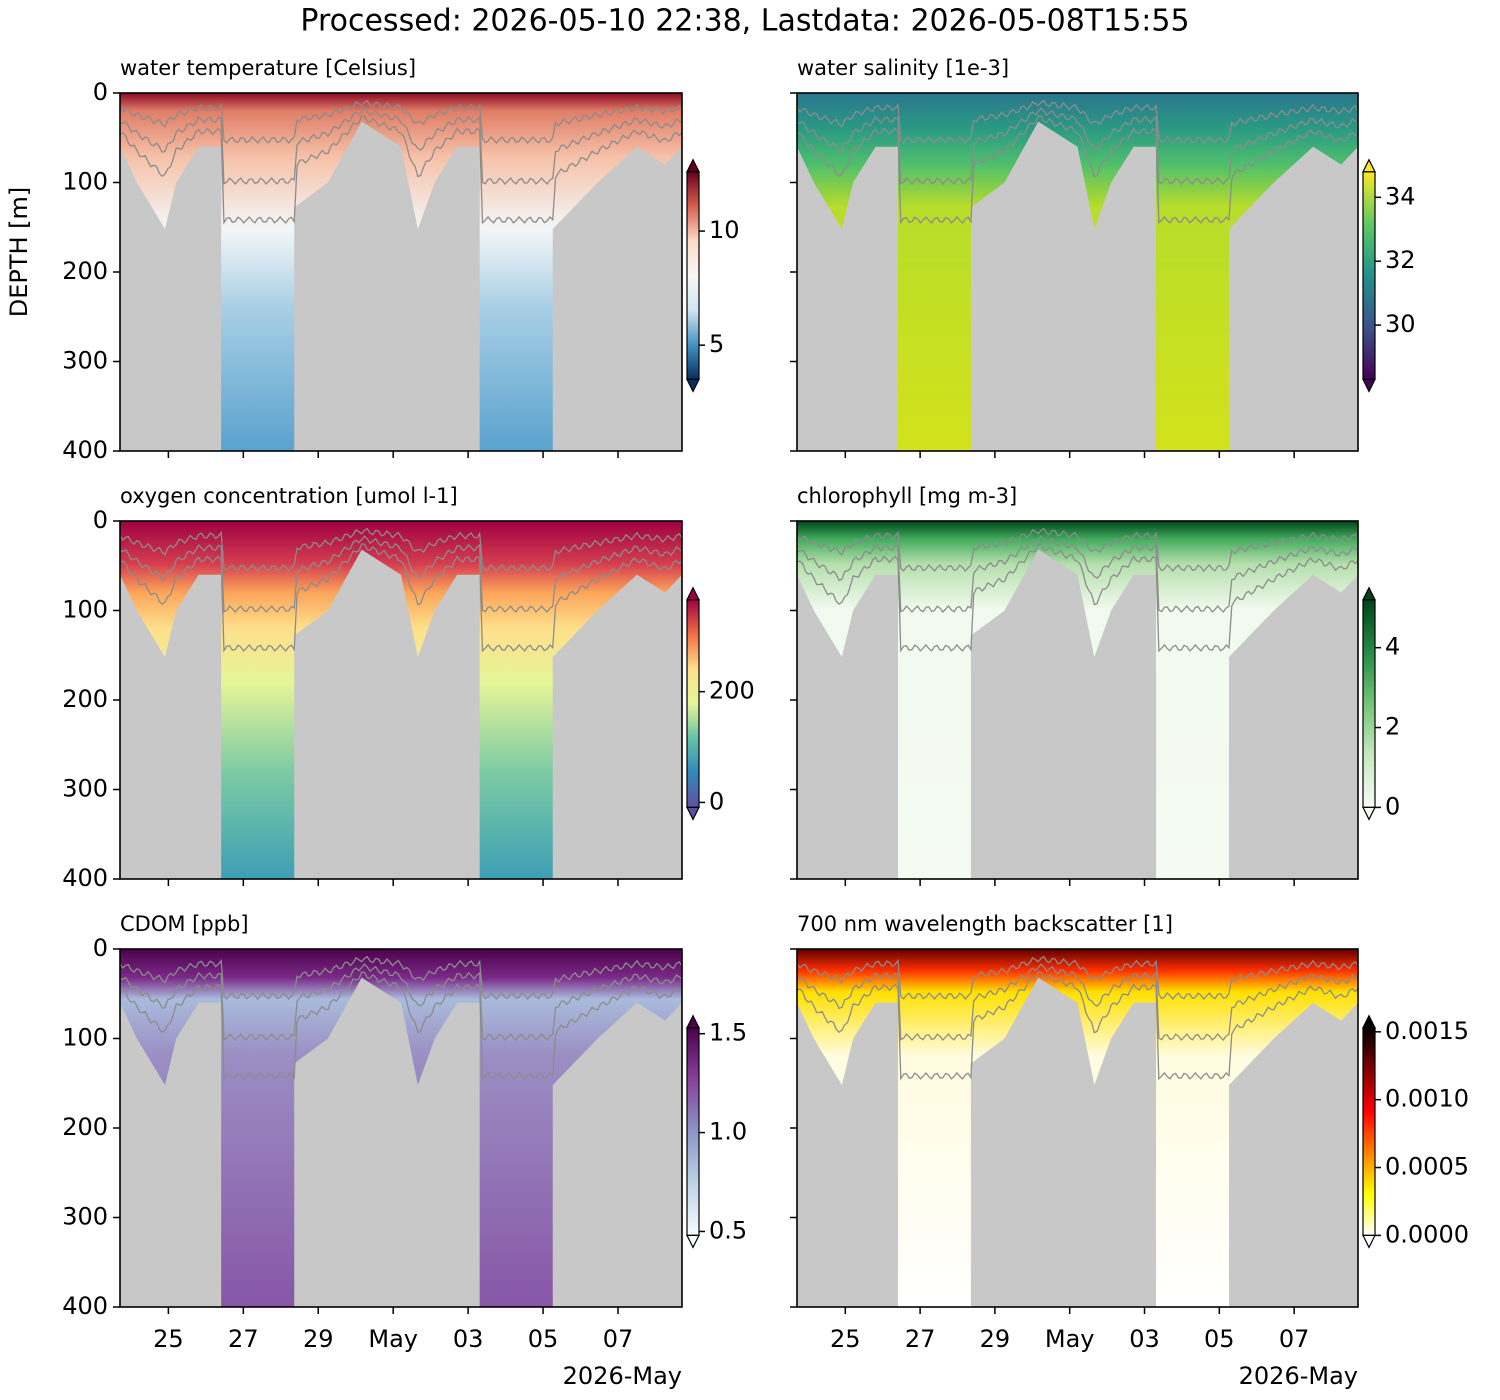 The width and height of the screenshot is (1500, 1400). I want to click on colorbar-tick-label: 0.0000, so click(1427, 1234).